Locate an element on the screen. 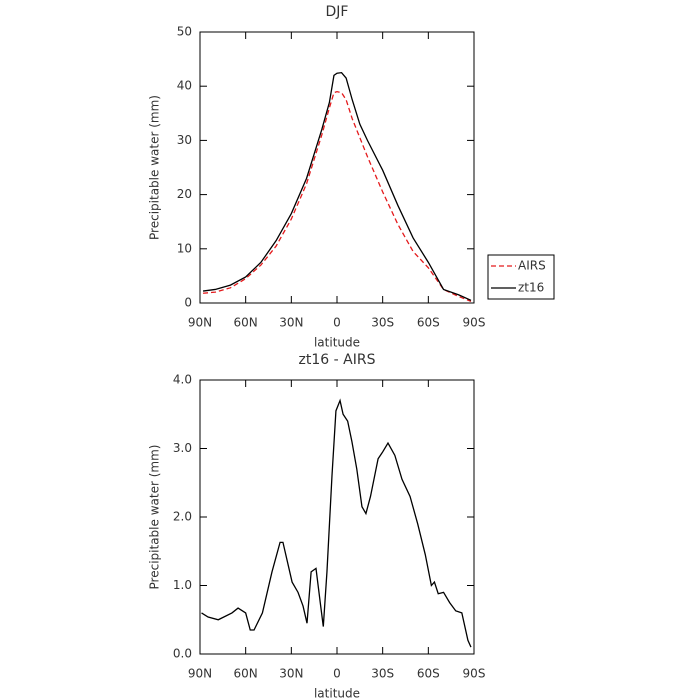  y-tick-label: 1.0 is located at coordinates (182, 585).